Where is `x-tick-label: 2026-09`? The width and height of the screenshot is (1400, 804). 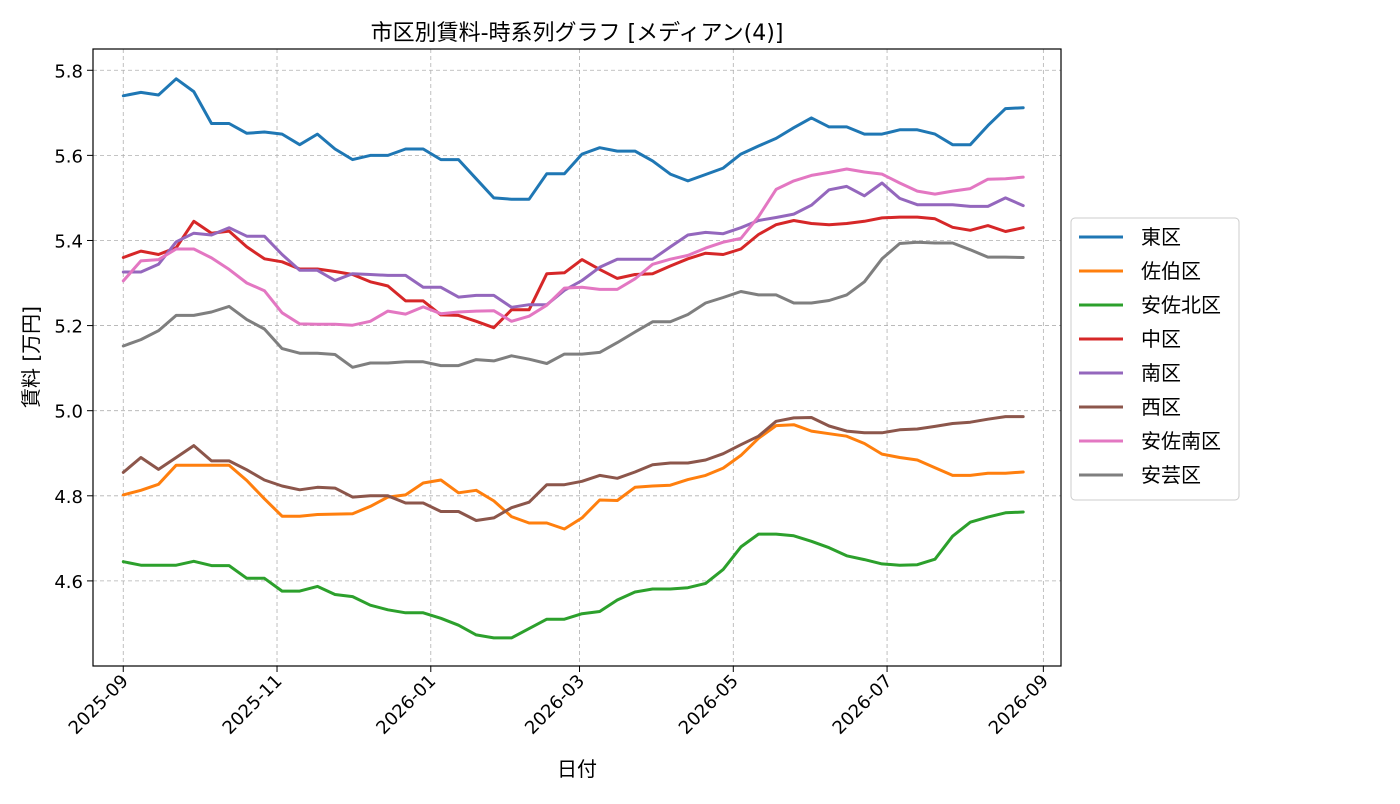
x-tick-label: 2026-09 is located at coordinates (1019, 705).